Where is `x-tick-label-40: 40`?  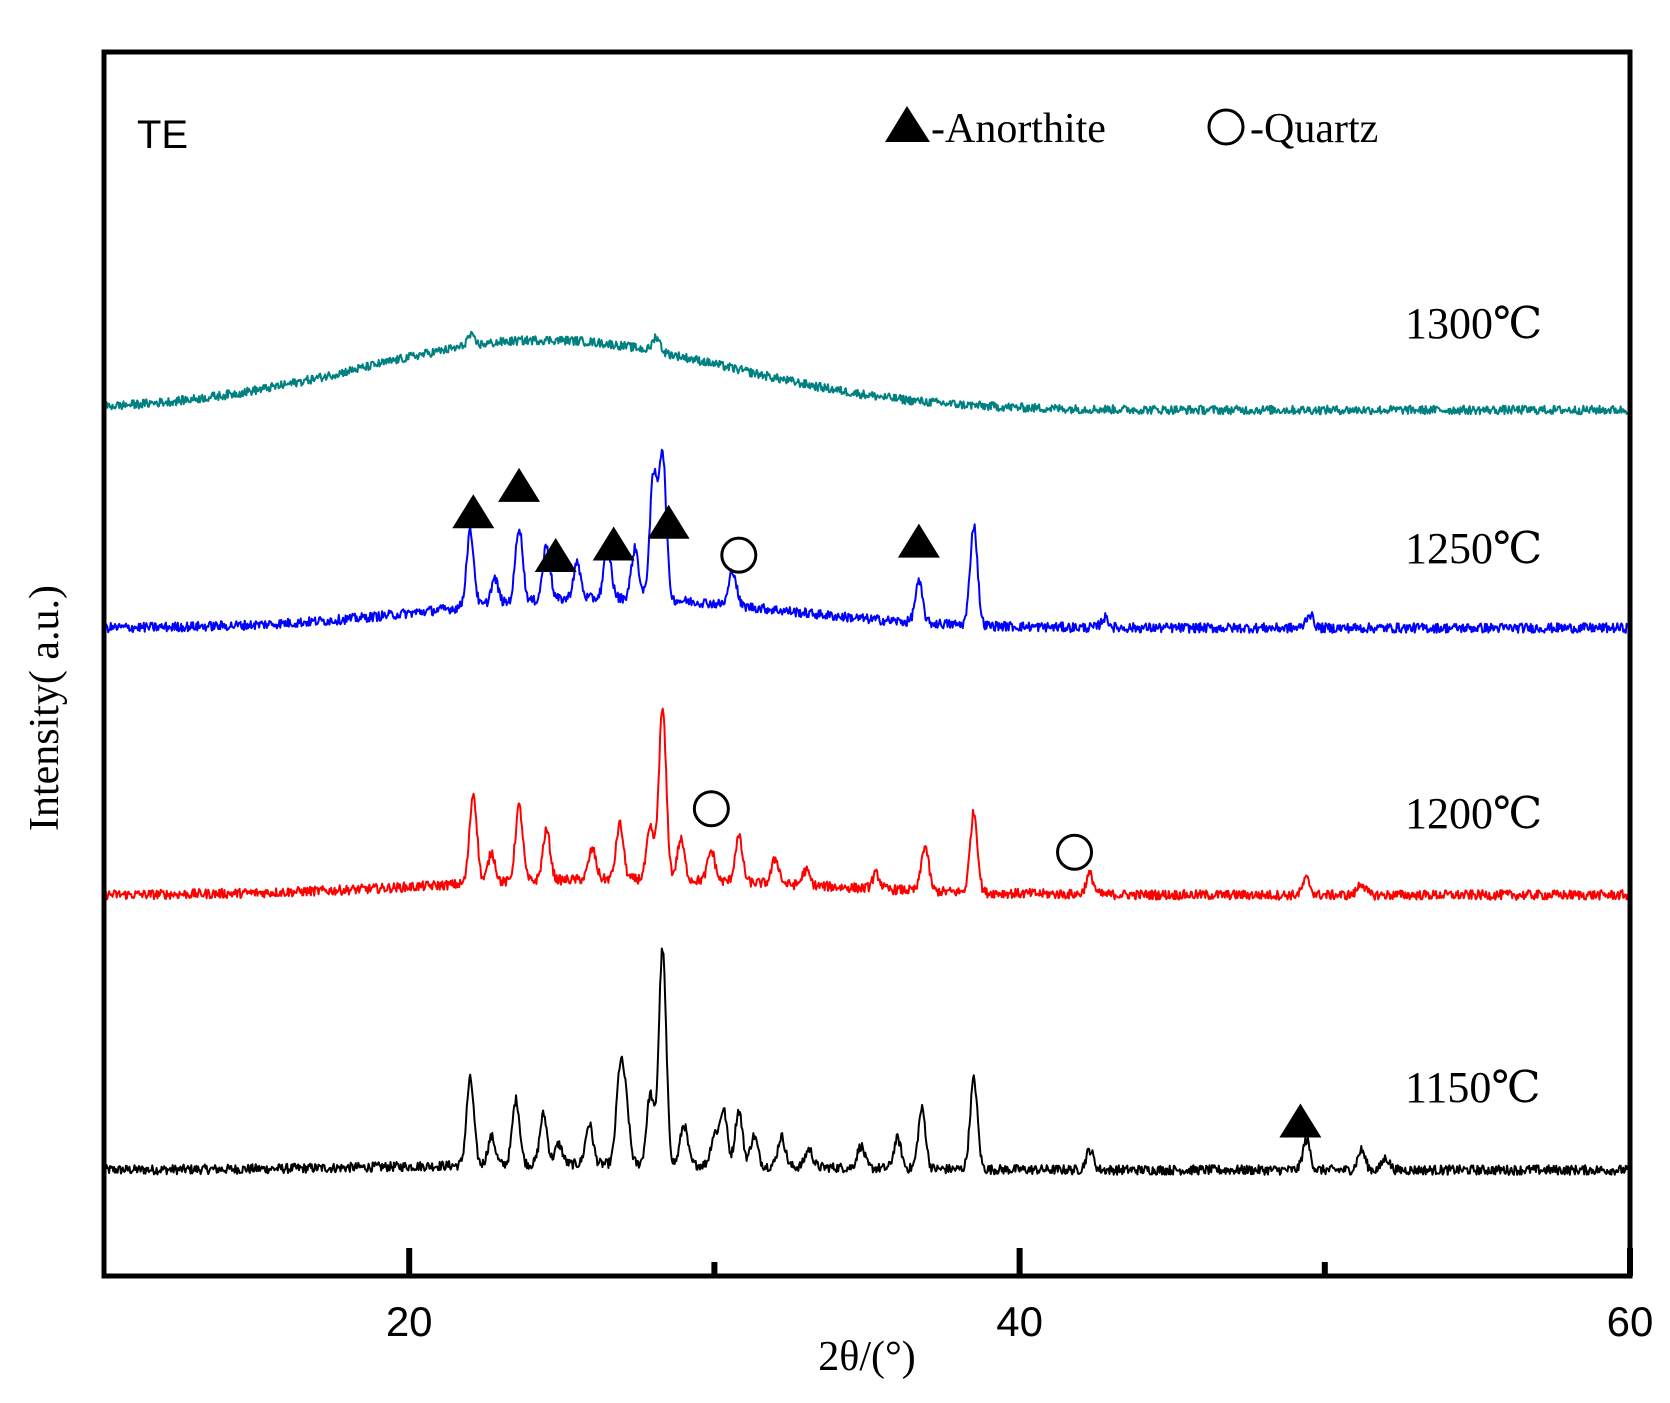 x-tick-label-40: 40 is located at coordinates (1019, 1321).